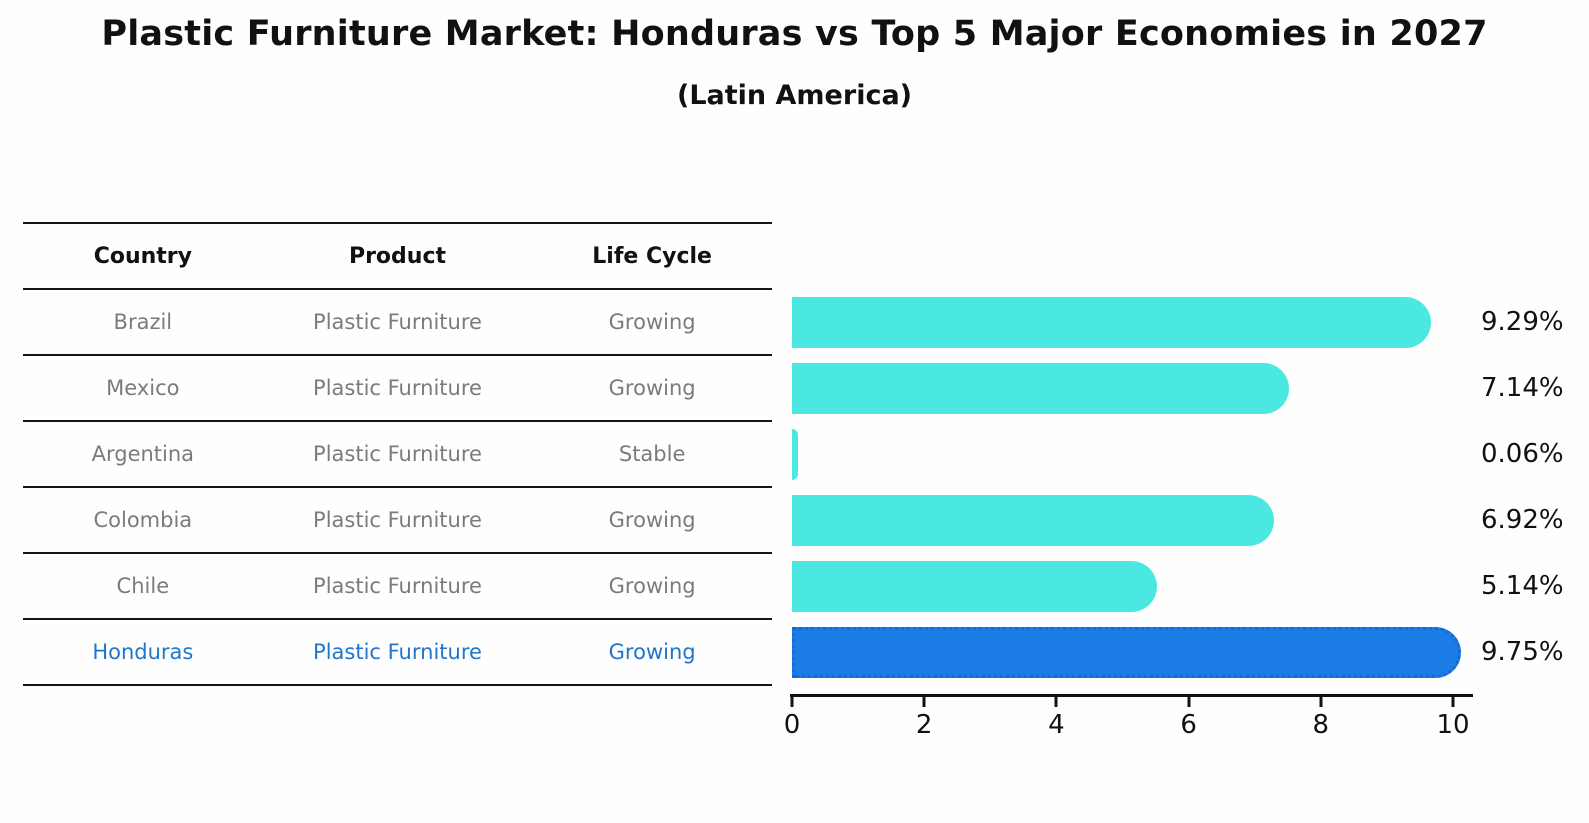  I want to click on cell-life-cycle: Stable, so click(652, 454).